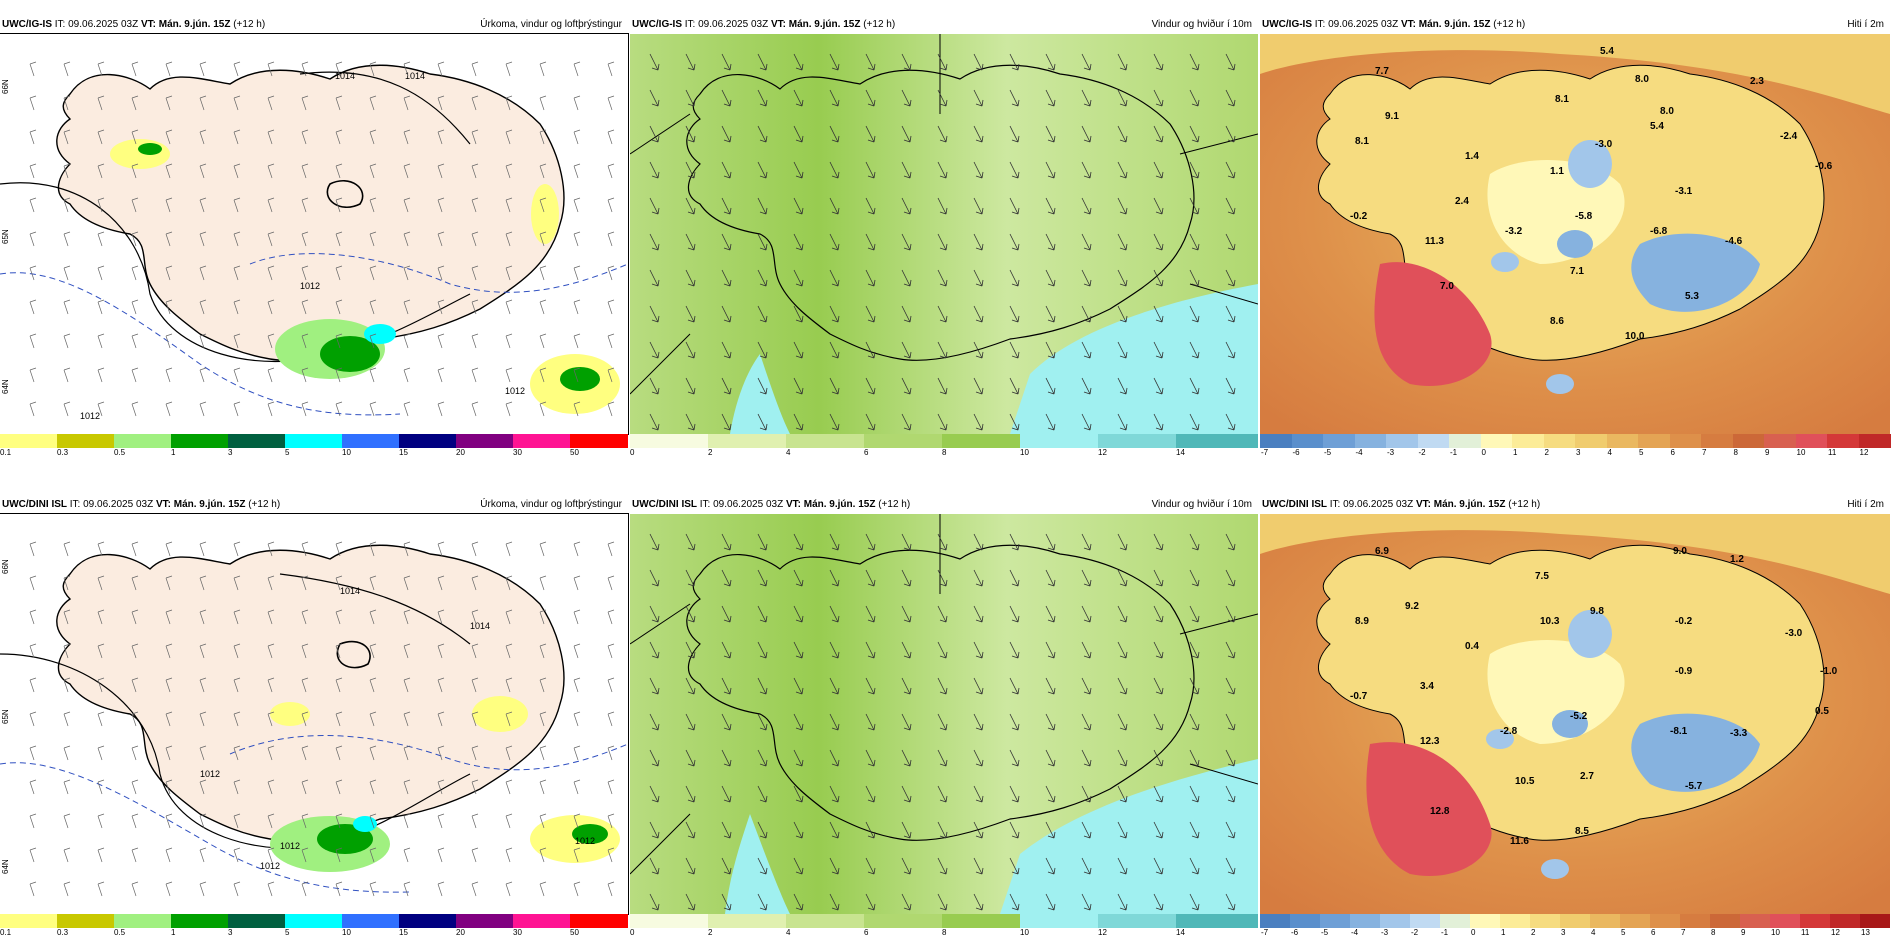 This screenshot has height=950, width=1900. What do you see at coordinates (27, 24) in the screenshot?
I see `model-name: UWC/IG-IS` at bounding box center [27, 24].